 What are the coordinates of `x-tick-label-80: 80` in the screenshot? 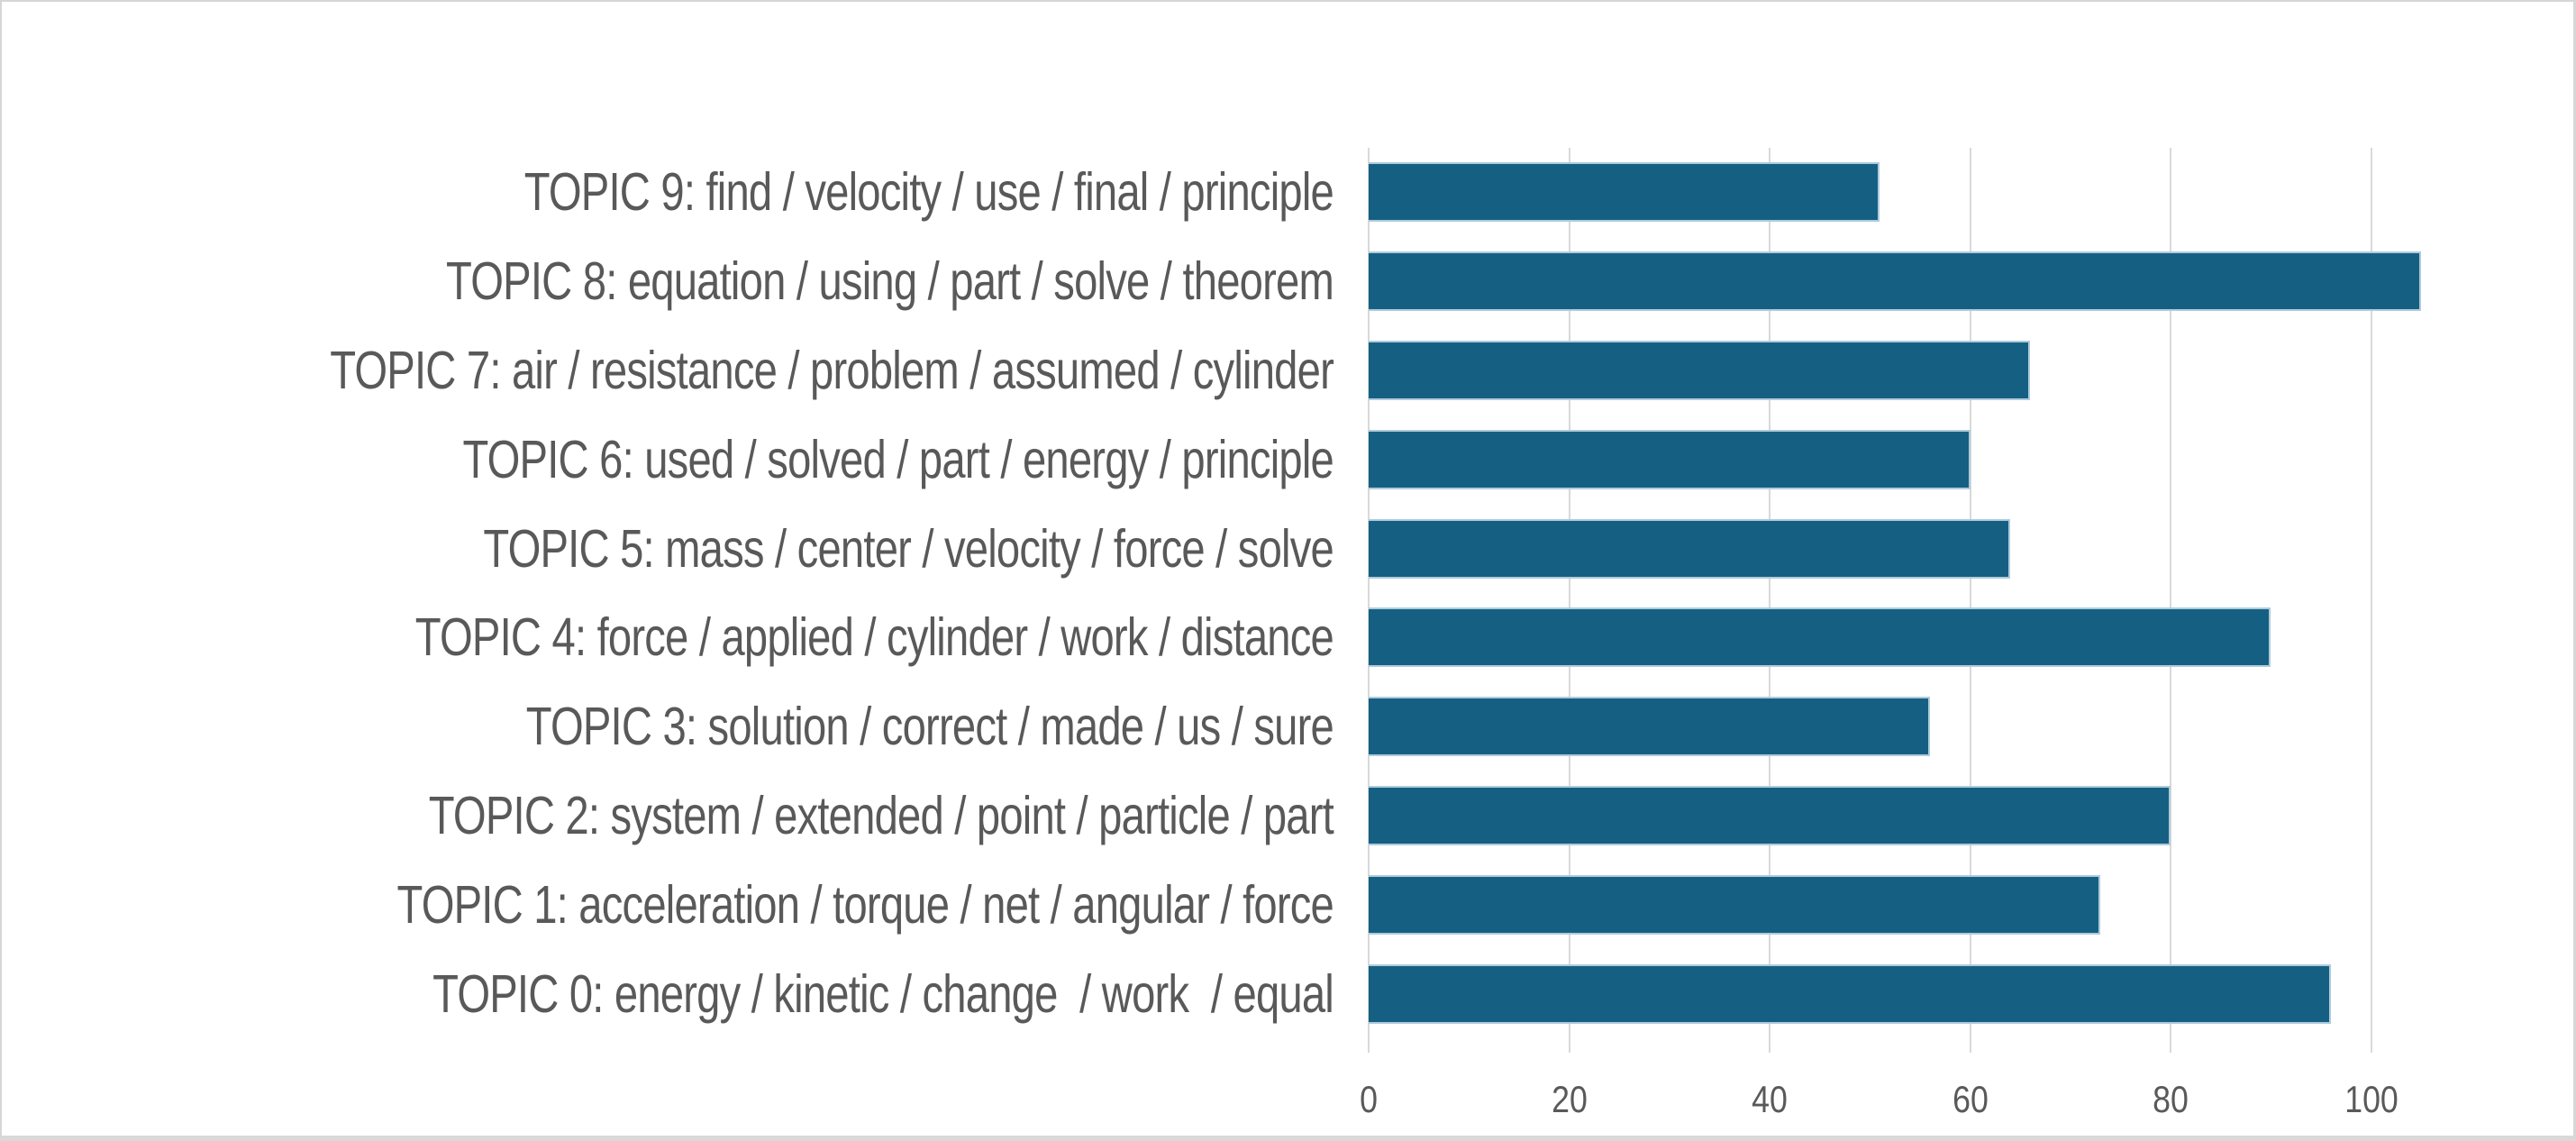 It's located at (2171, 1099).